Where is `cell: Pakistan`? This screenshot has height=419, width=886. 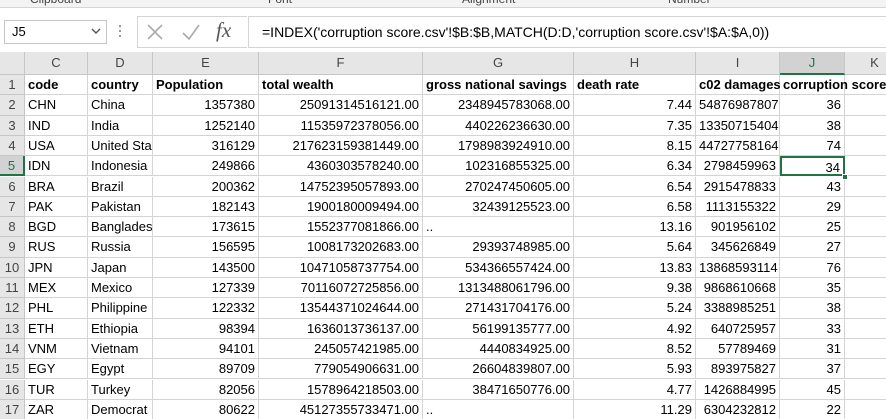 cell: Pakistan is located at coordinates (120, 207).